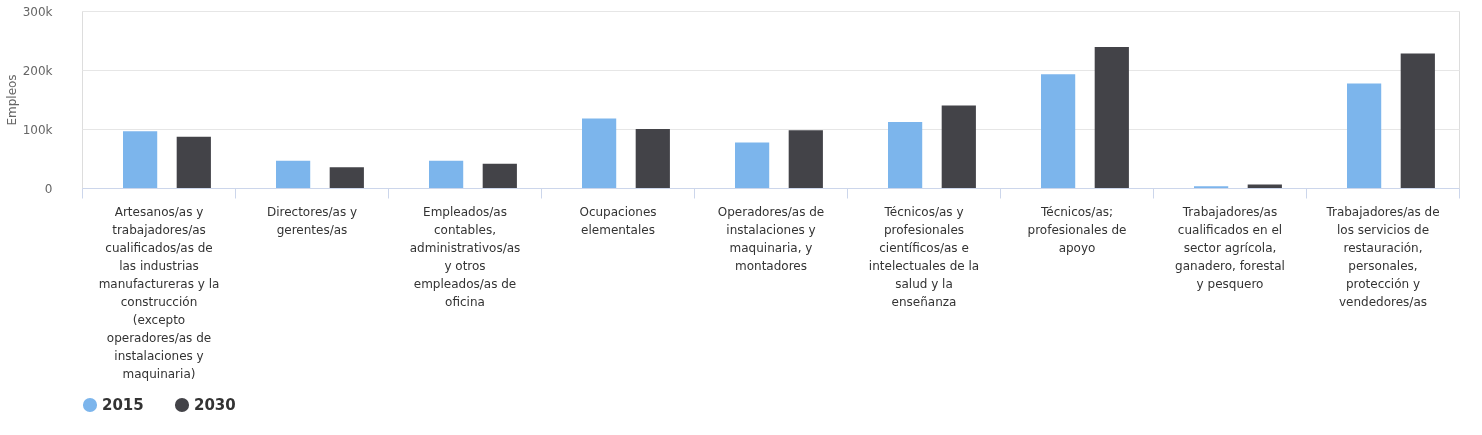 The width and height of the screenshot is (1482, 435). What do you see at coordinates (11, 100) in the screenshot?
I see `y-axis-title: Empleos` at bounding box center [11, 100].